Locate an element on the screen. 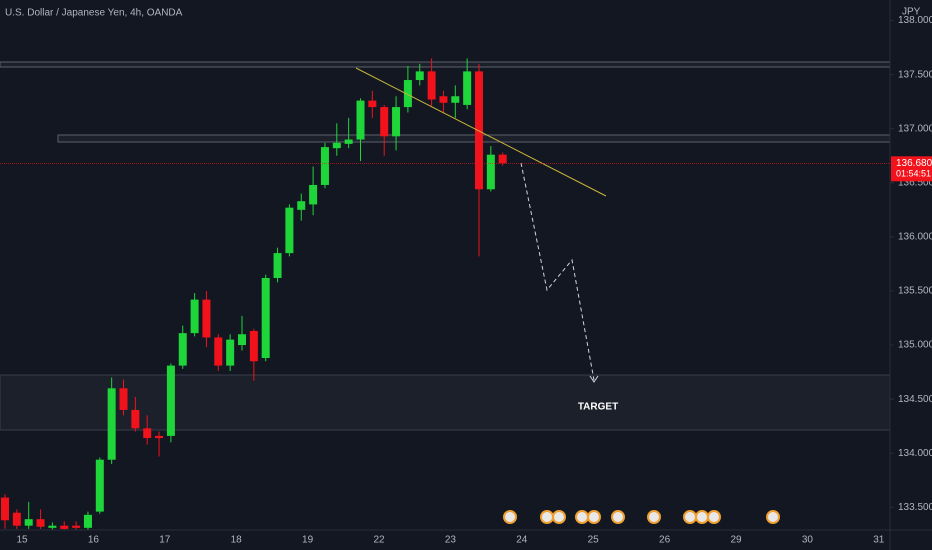  resistance-zone is located at coordinates (445, 64).